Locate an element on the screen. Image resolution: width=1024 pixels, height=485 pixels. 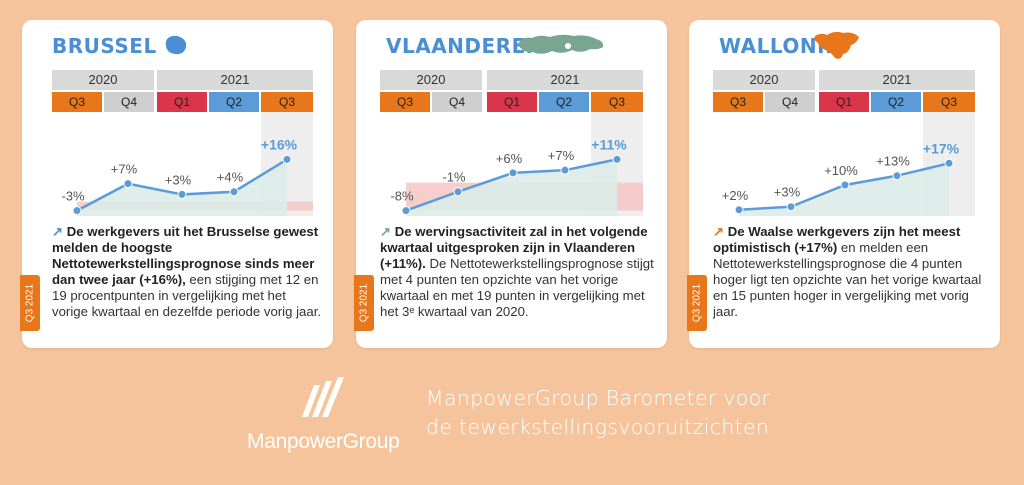
data-label: -3% is located at coordinates (73, 196).